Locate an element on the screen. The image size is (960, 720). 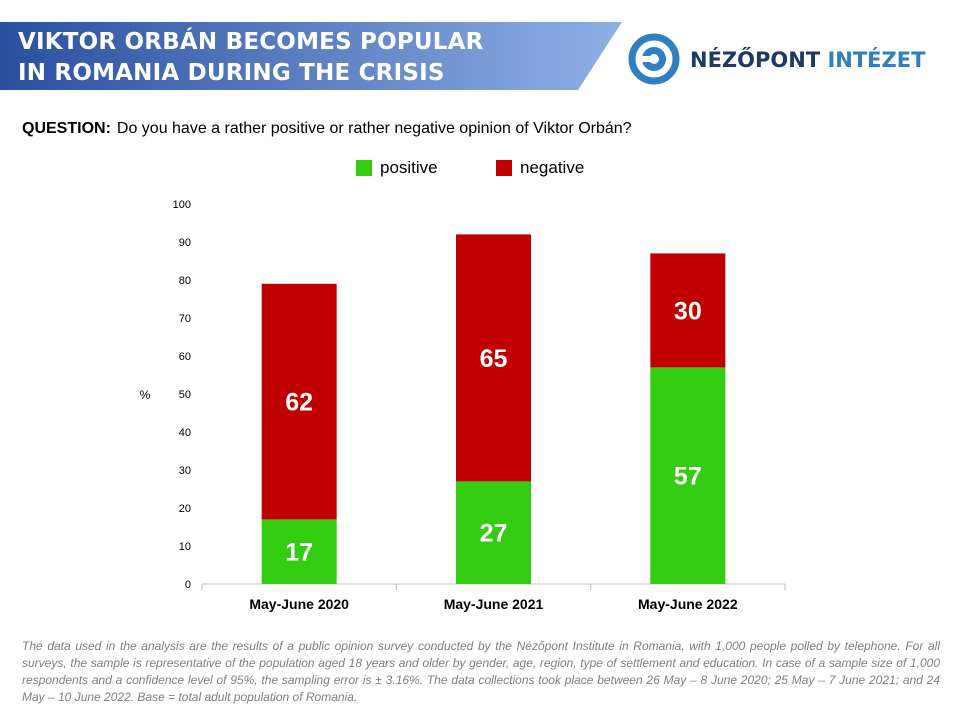
y-tick-label: 60 is located at coordinates (185, 357).